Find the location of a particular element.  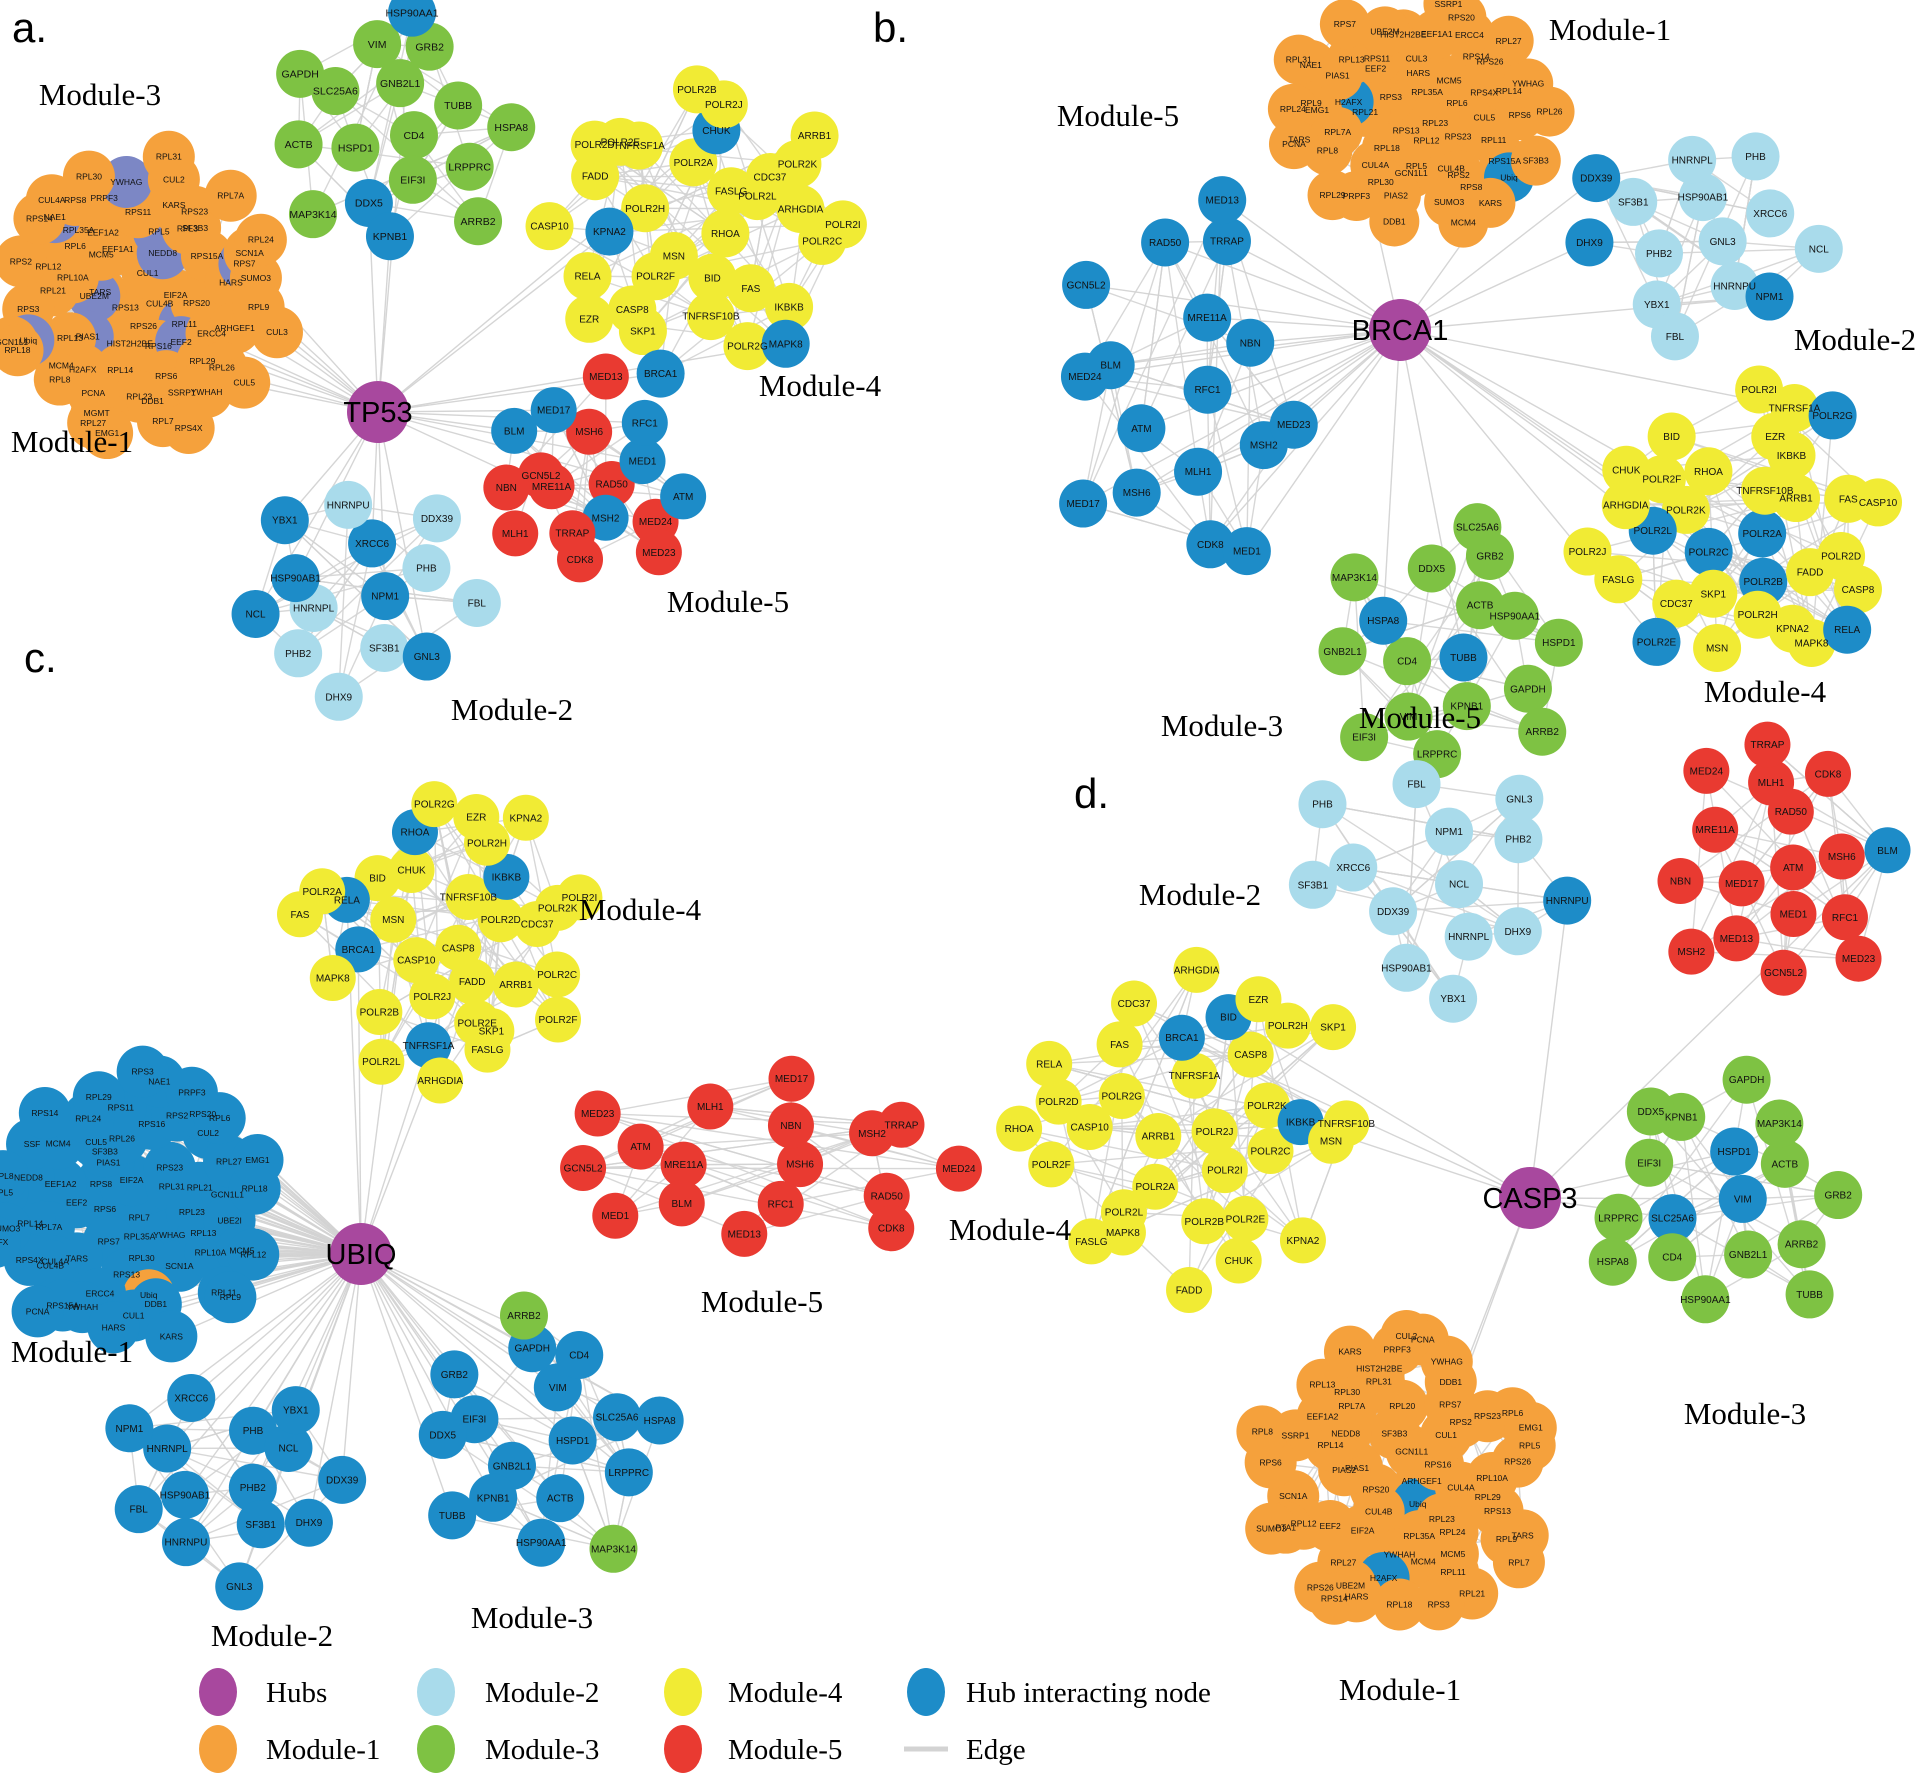

gene-label: RPL14 is located at coordinates (30, 1223).